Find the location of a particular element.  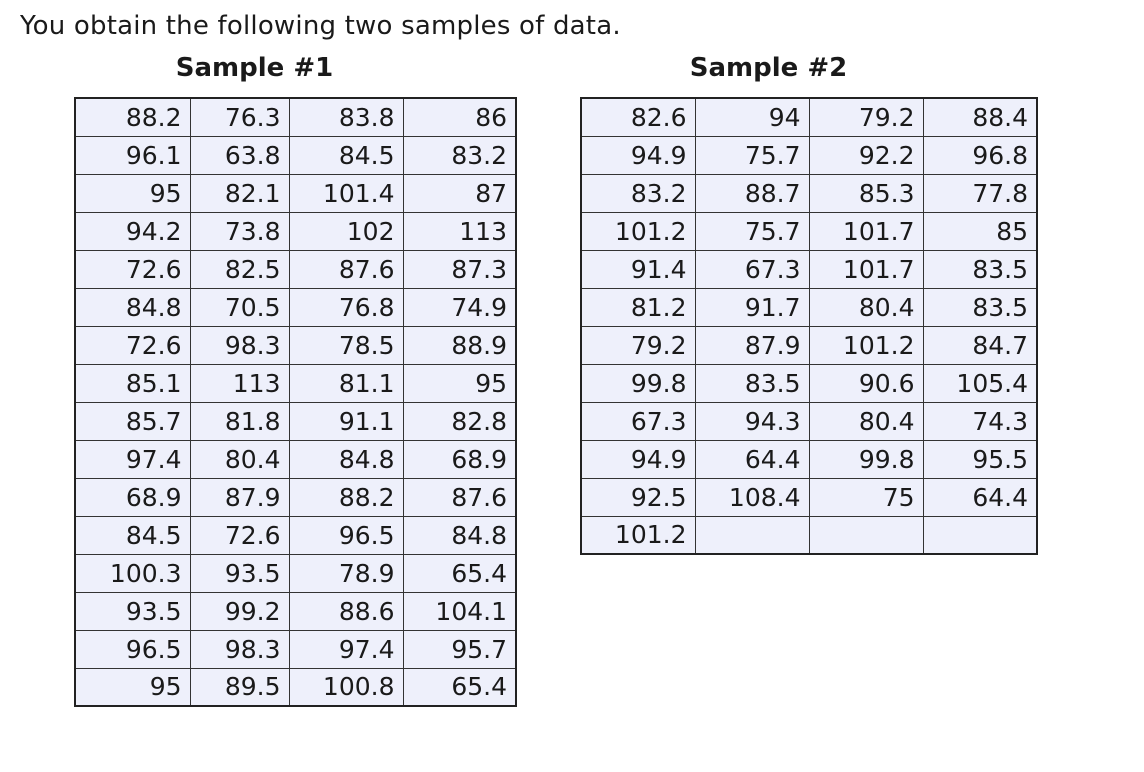

table-cell: 78.9 is located at coordinates (346, 573).